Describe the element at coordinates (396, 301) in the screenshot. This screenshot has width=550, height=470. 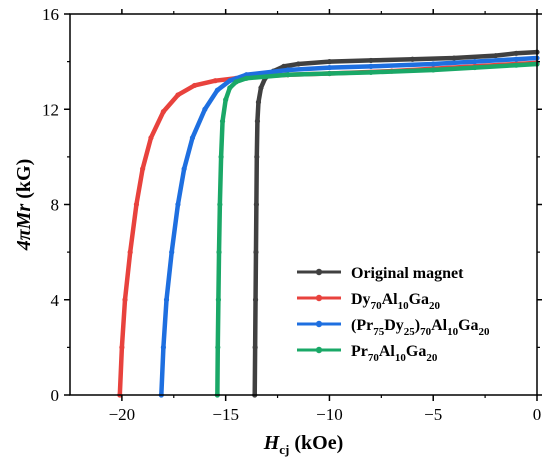
I see `legend-label-1: Dy70Al10Ga20` at that location.